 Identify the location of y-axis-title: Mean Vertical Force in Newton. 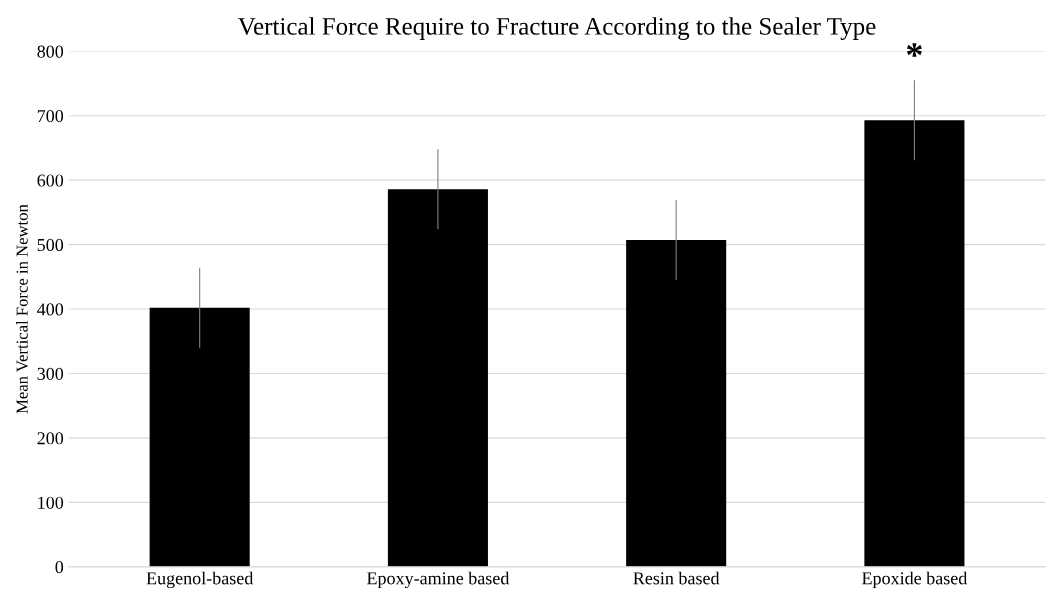
(22, 309).